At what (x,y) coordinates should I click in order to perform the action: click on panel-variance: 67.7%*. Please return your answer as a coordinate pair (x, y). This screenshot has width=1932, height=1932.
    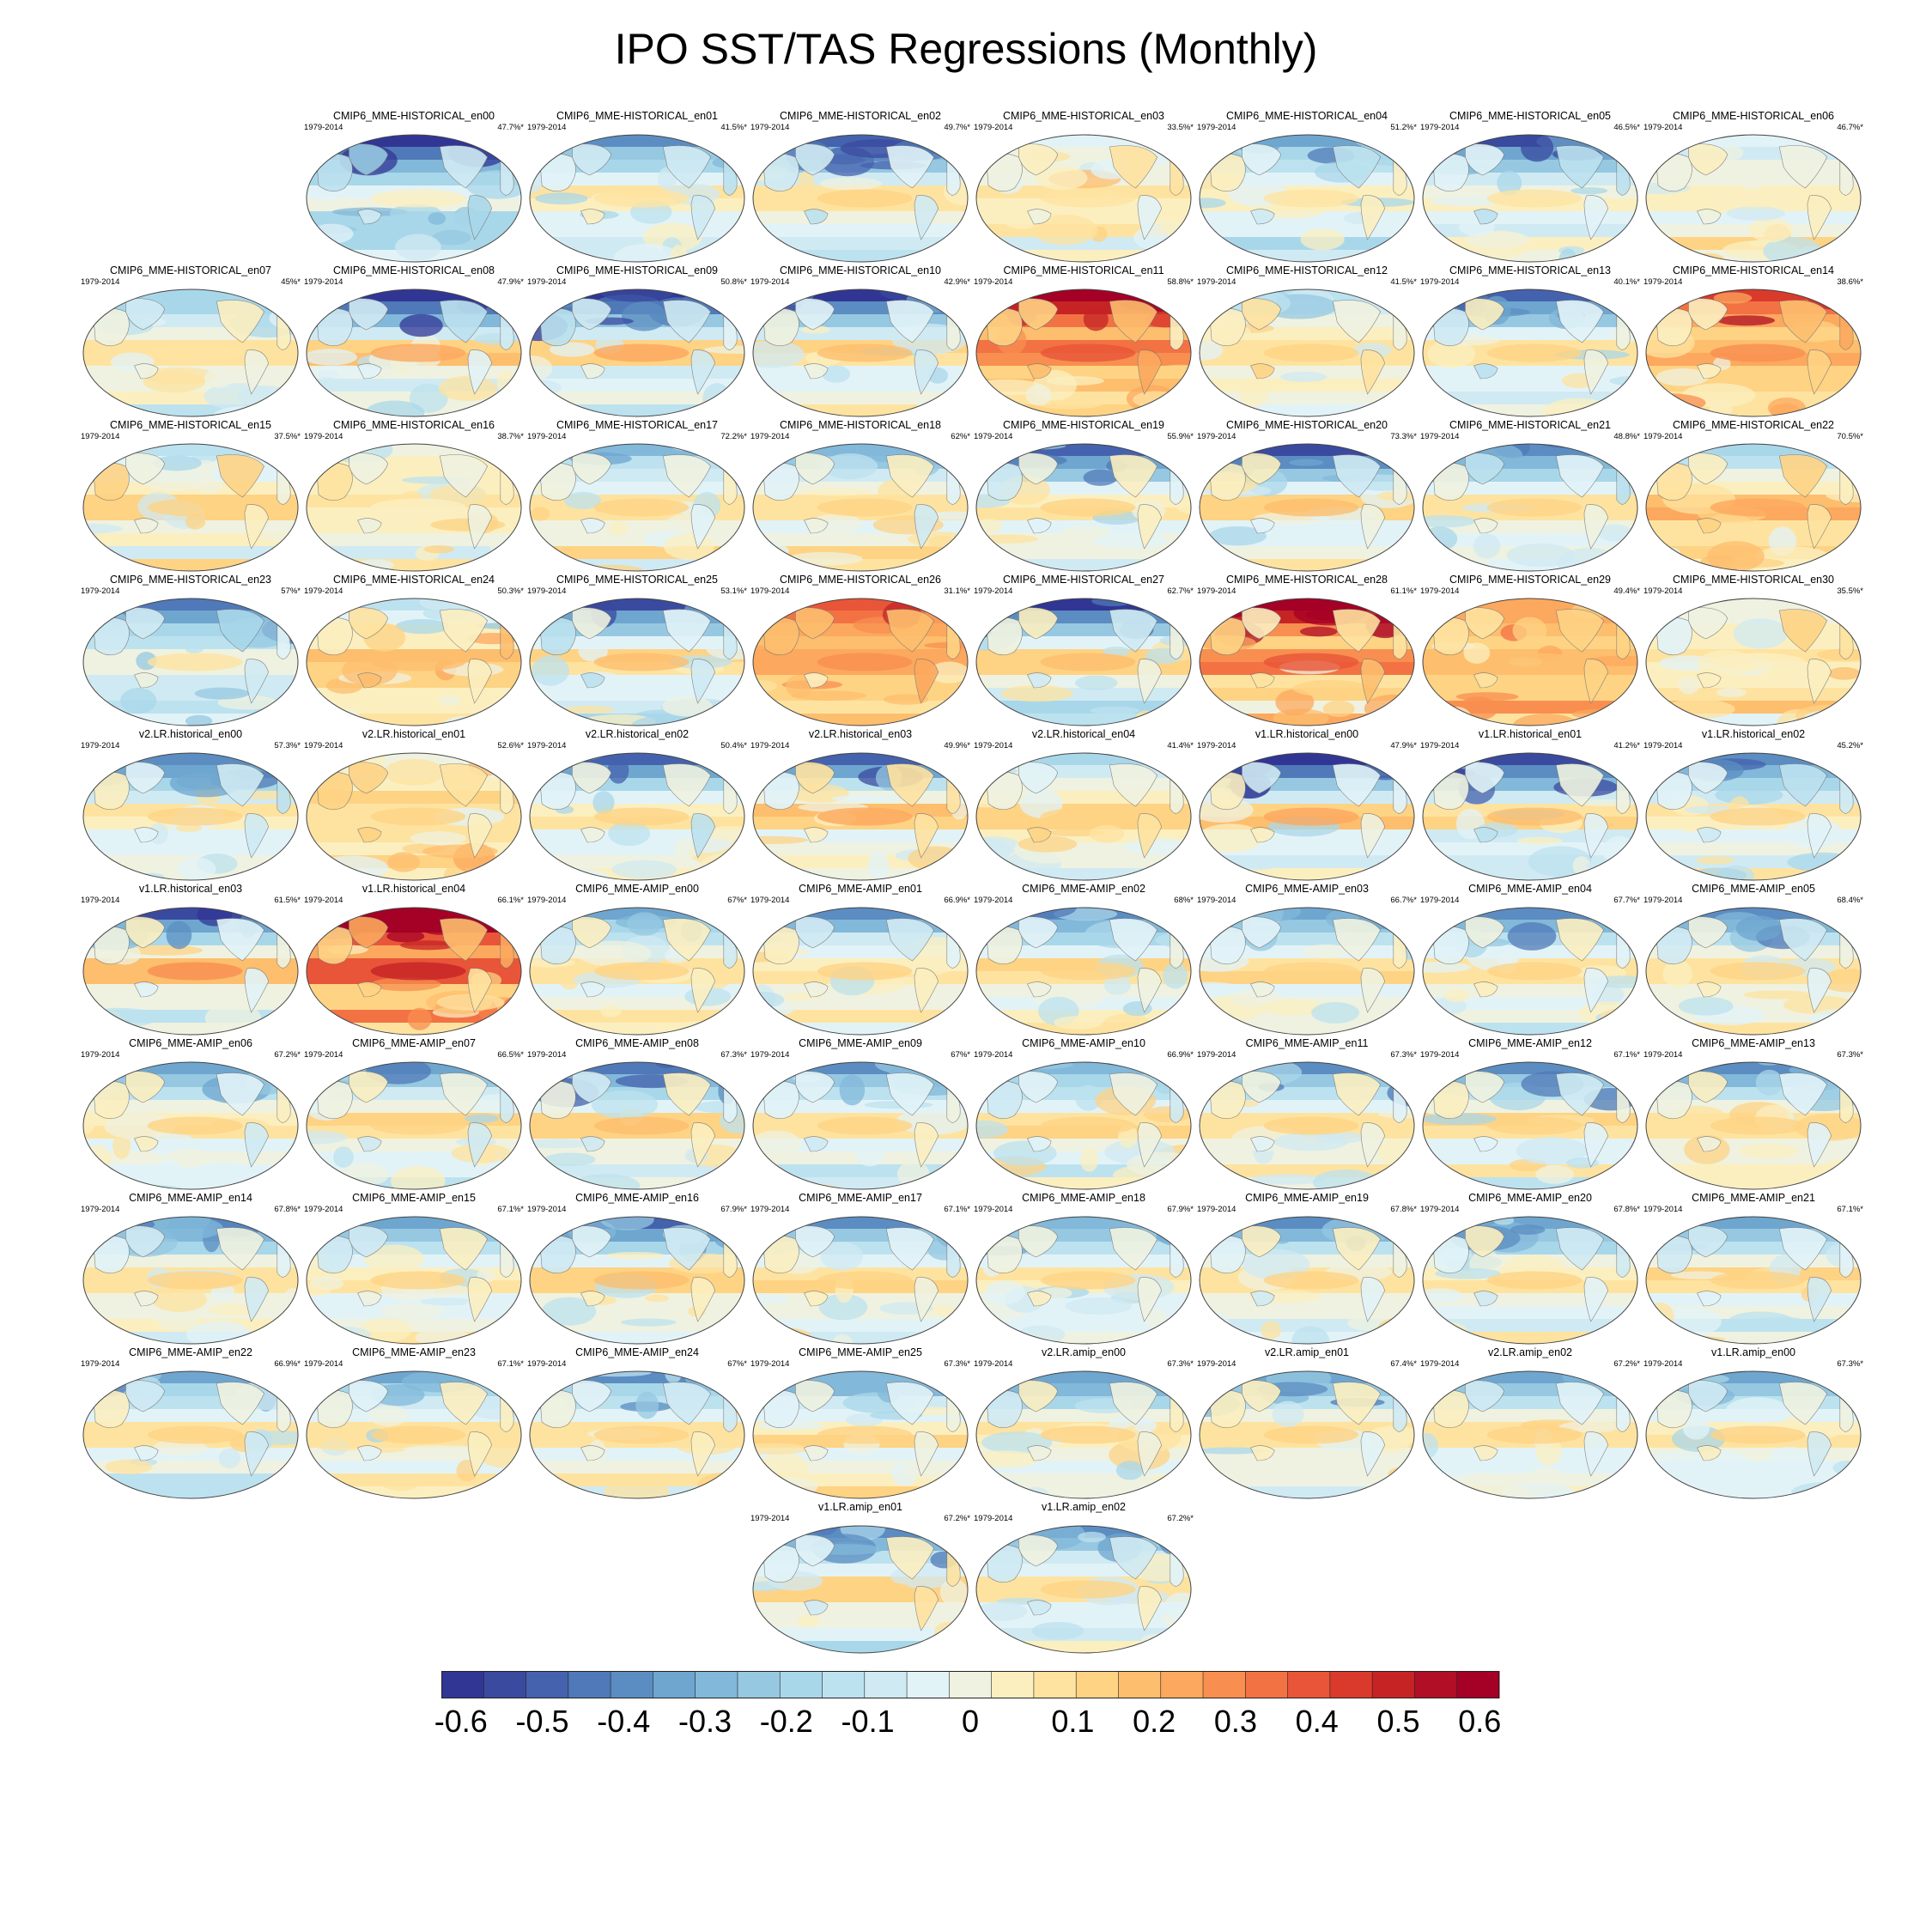
    Looking at the image, I should click on (1627, 900).